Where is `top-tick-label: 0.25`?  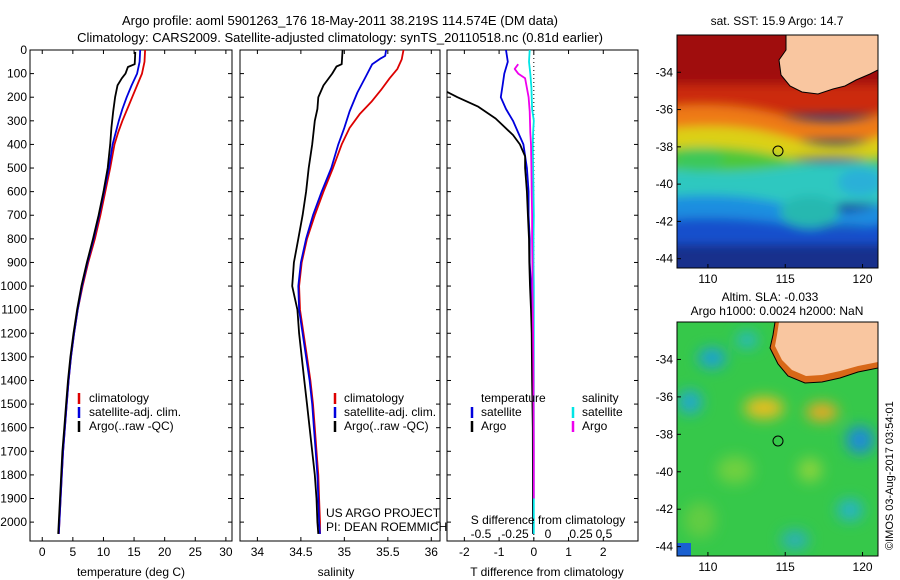 top-tick-label: 0.25 is located at coordinates (581, 534).